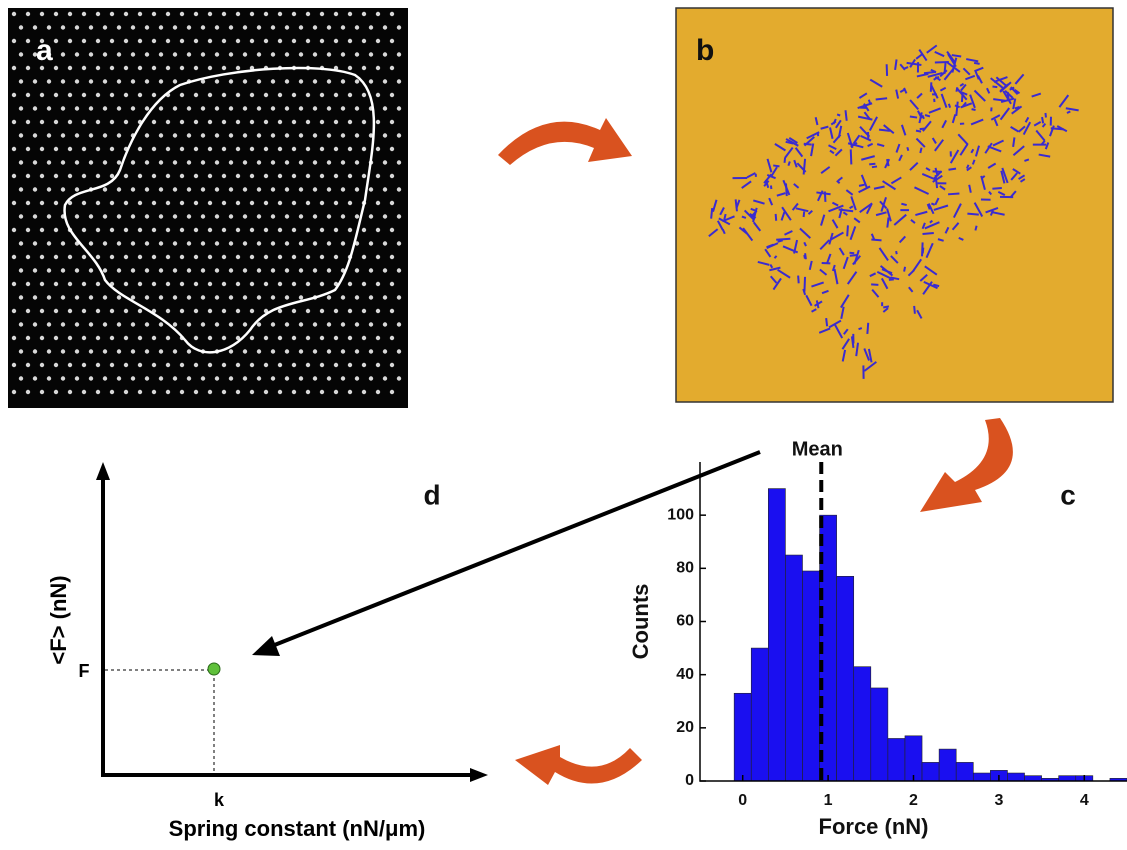  Describe the element at coordinates (930, 772) in the screenshot. I see `bar` at that location.